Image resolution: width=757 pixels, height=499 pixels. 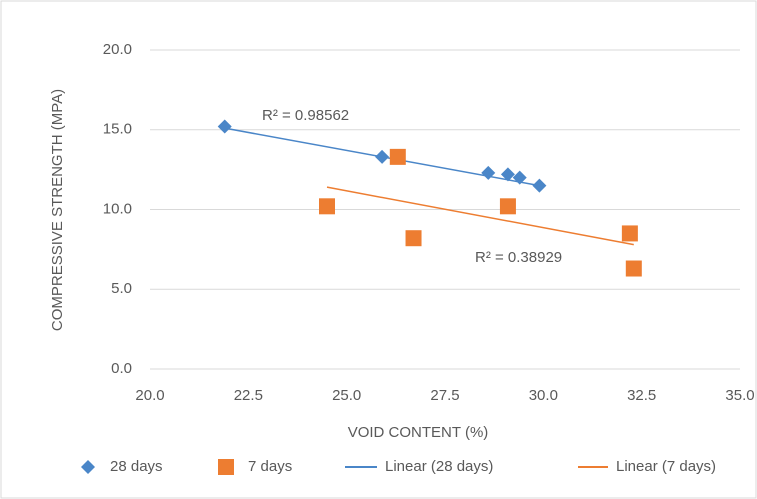 I want to click on legend-label: 7 days, so click(x=270, y=466).